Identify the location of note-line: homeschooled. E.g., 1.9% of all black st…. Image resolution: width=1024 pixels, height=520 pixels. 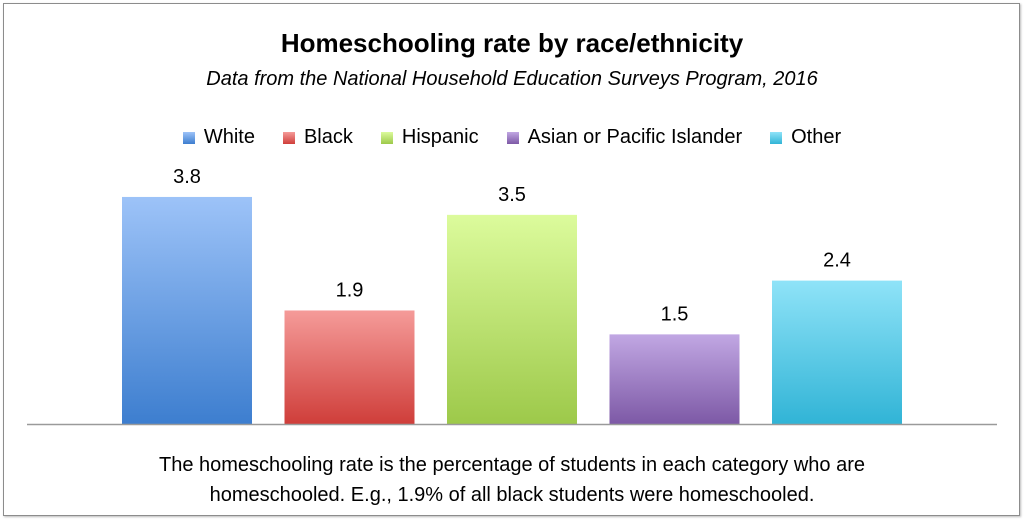
(512, 495).